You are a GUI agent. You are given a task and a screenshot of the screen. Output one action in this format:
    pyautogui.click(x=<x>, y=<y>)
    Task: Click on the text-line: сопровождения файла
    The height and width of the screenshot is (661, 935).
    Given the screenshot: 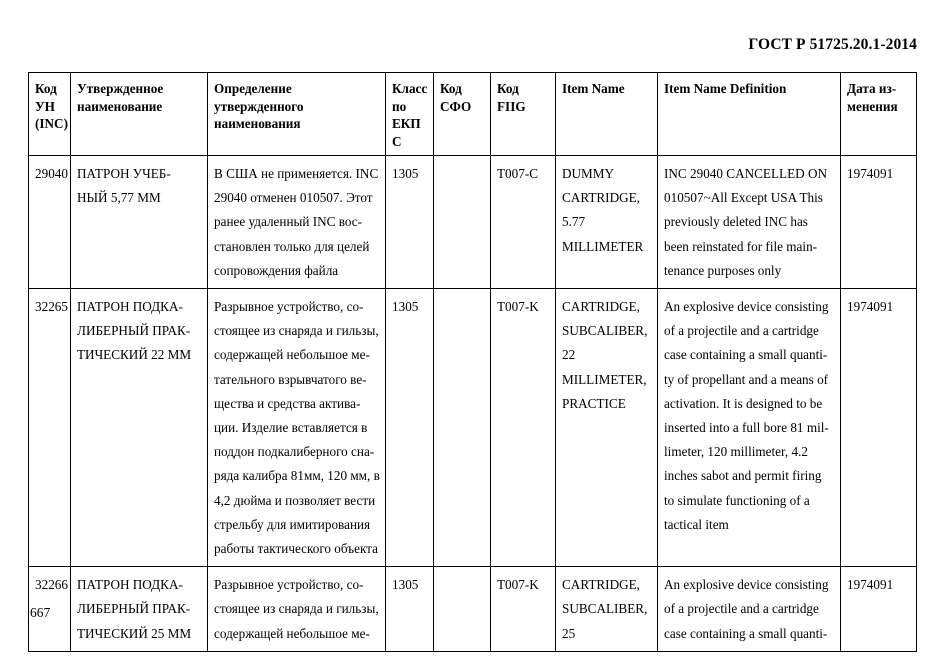 What is the action you would take?
    pyautogui.click(x=276, y=270)
    